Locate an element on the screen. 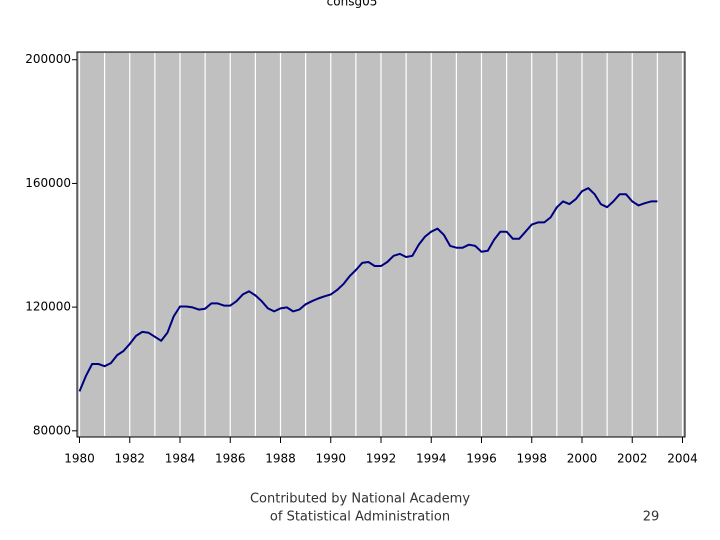 The width and height of the screenshot is (720, 540). y-tick-label: 80000 is located at coordinates (52, 430).